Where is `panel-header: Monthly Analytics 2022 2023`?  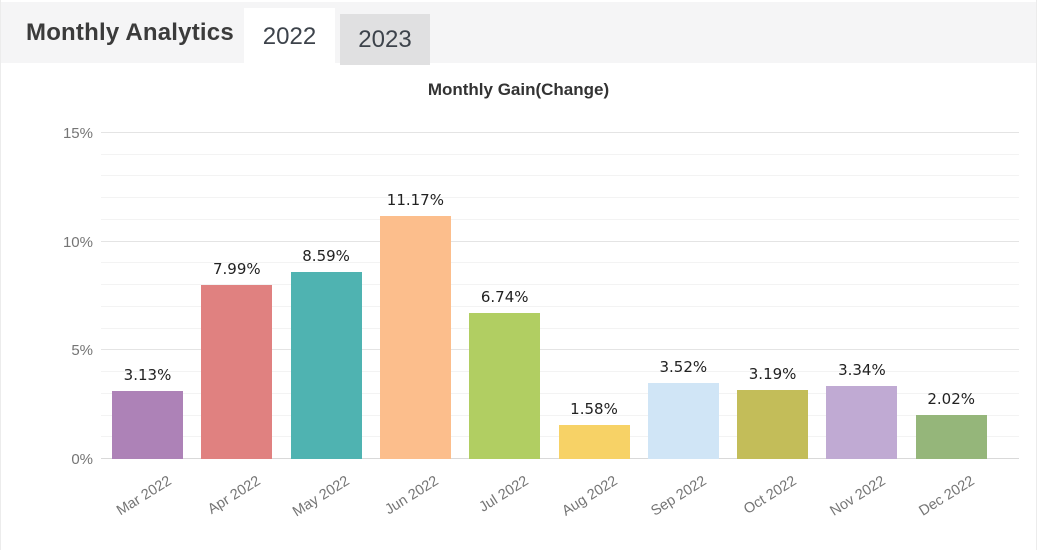
panel-header: Monthly Analytics 2022 2023 is located at coordinates (518, 33).